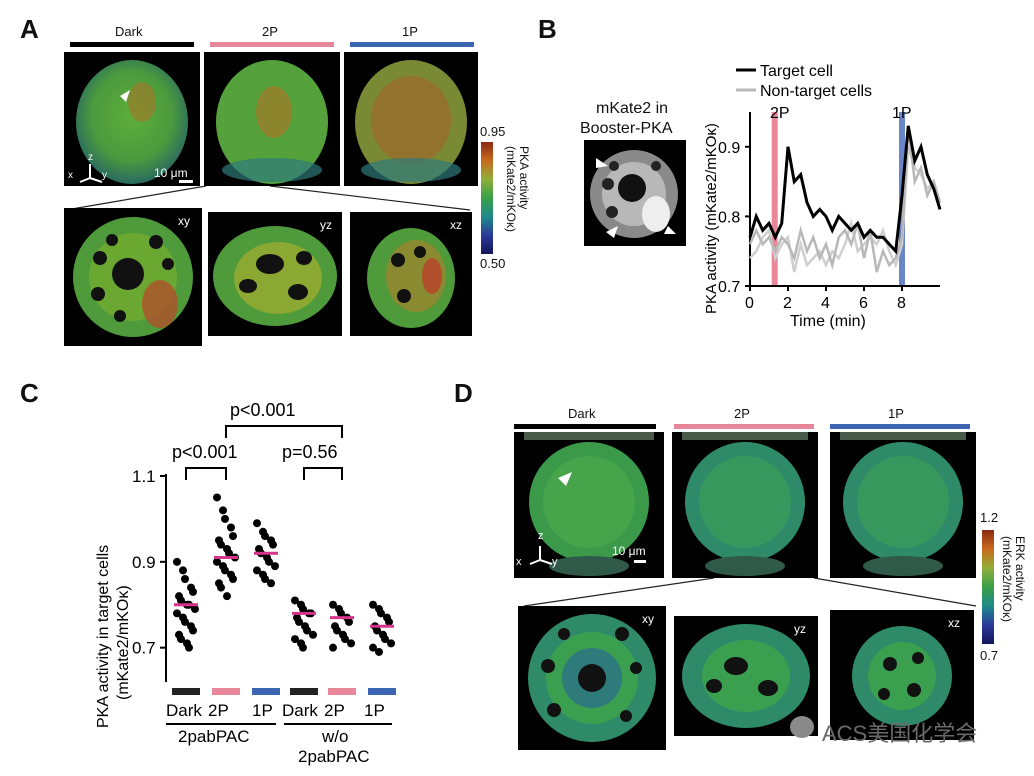 The width and height of the screenshot is (1034, 776). Describe the element at coordinates (374, 710) in the screenshot. I see `cond-label-6: 1P` at that location.